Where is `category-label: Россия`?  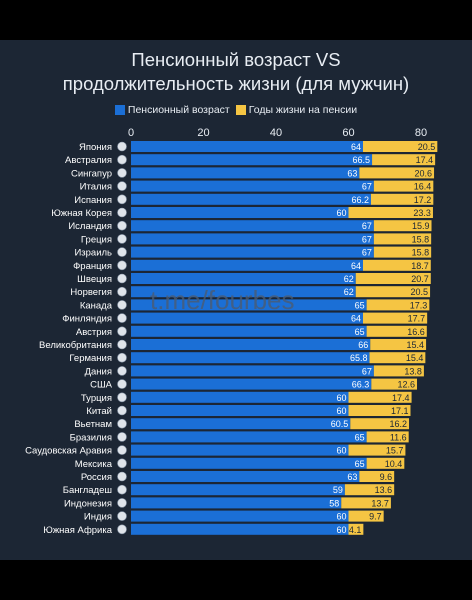
category-label: Россия is located at coordinates (96, 477).